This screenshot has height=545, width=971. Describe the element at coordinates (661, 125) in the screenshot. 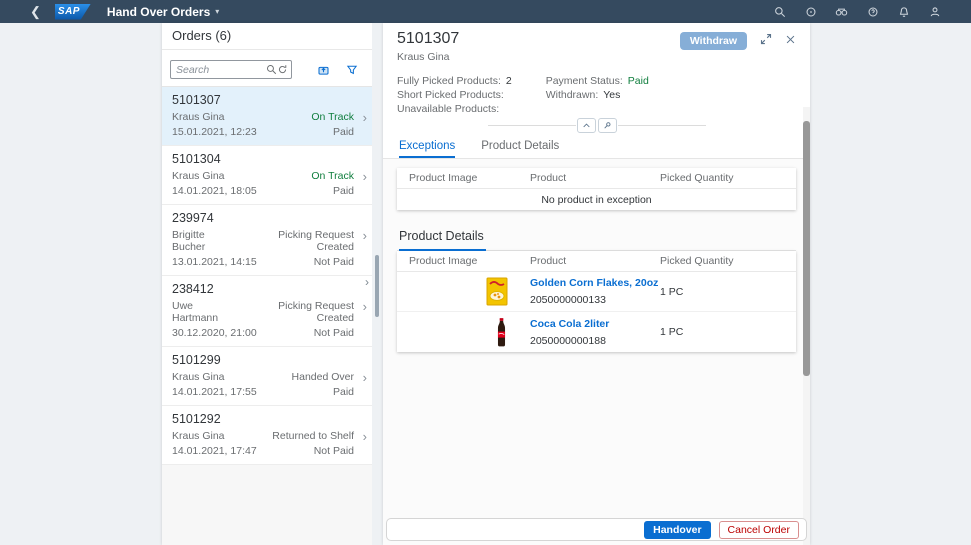

I see `divider` at that location.